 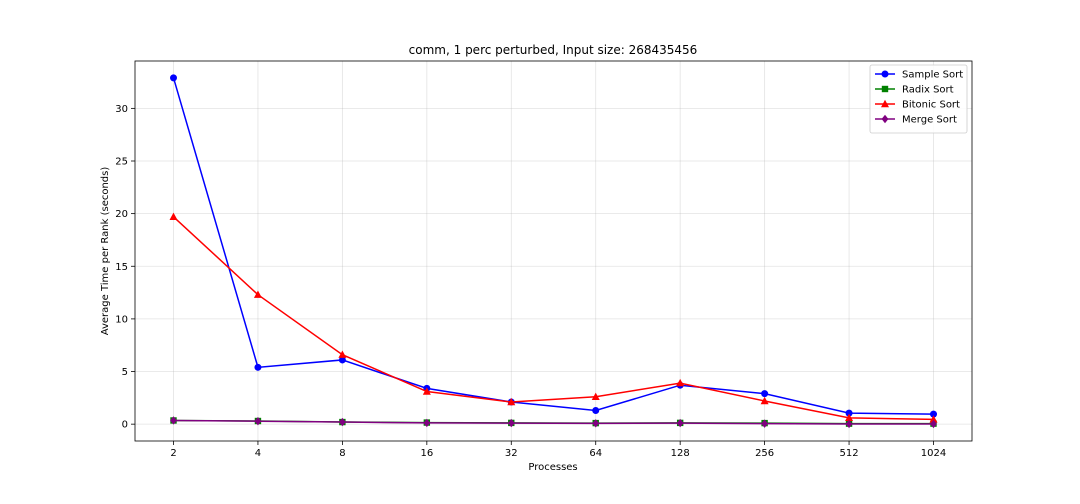 I want to click on x-tick-label: 8, so click(x=342, y=453).